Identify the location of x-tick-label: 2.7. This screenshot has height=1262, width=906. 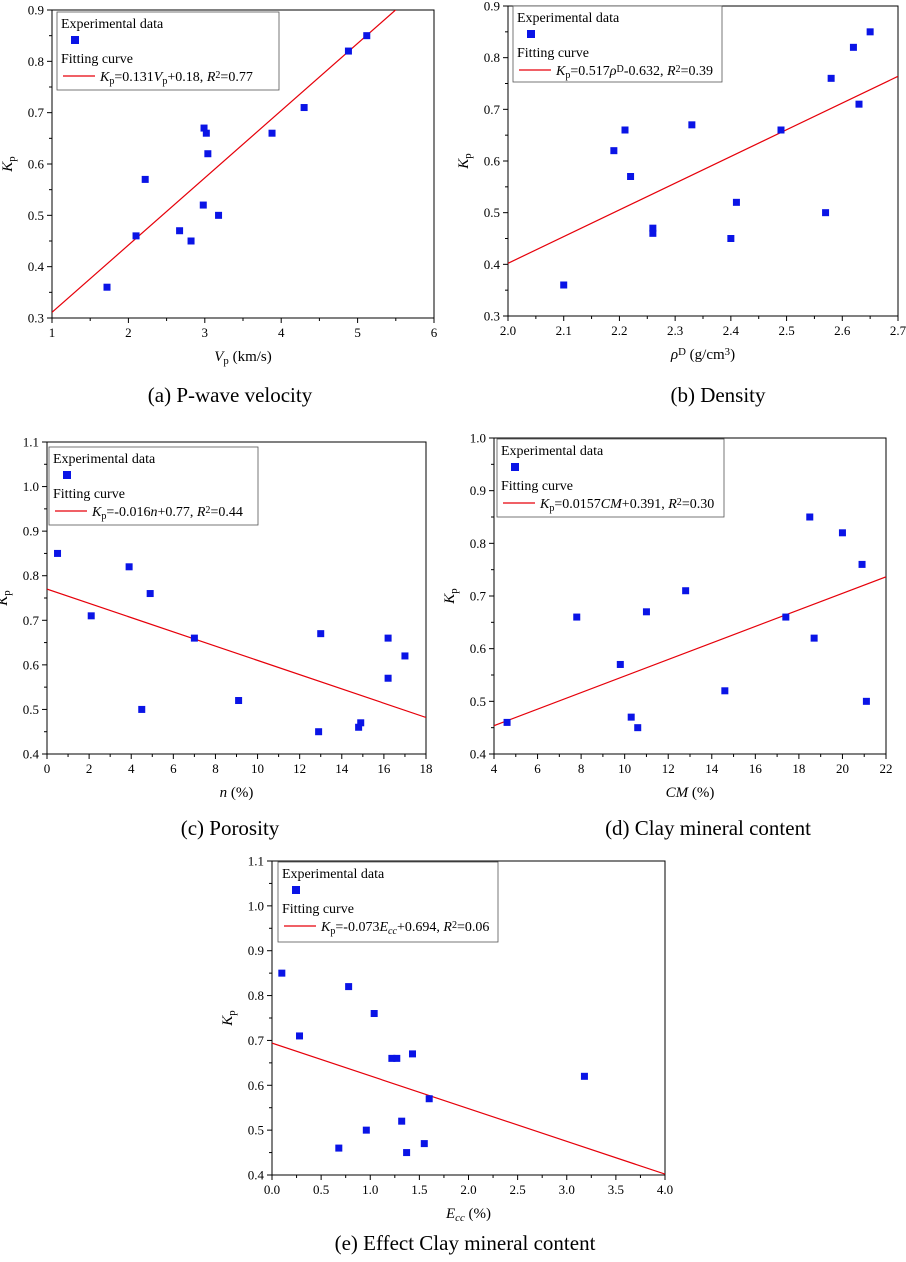
(898, 330).